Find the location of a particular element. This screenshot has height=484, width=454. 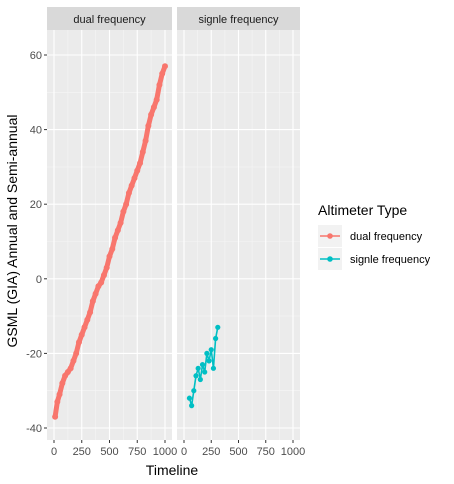

y-tick-label: -20 is located at coordinates (34, 354).